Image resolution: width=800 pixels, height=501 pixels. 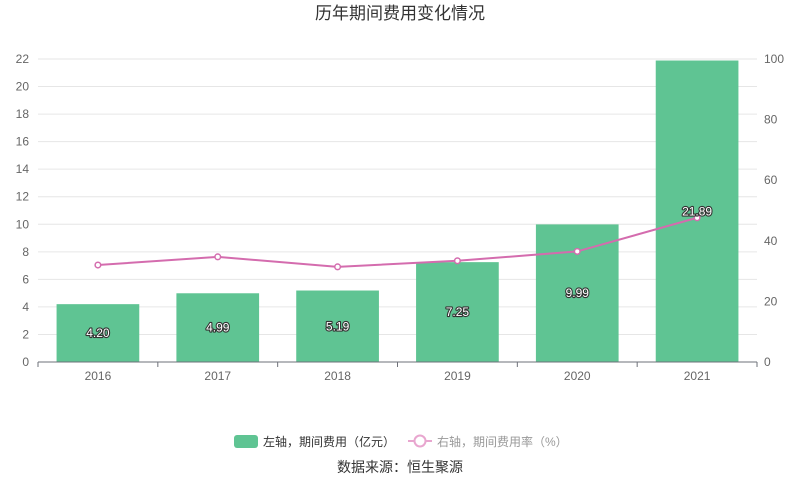 What do you see at coordinates (771, 180) in the screenshot?
I see `right-tick-label: 60` at bounding box center [771, 180].